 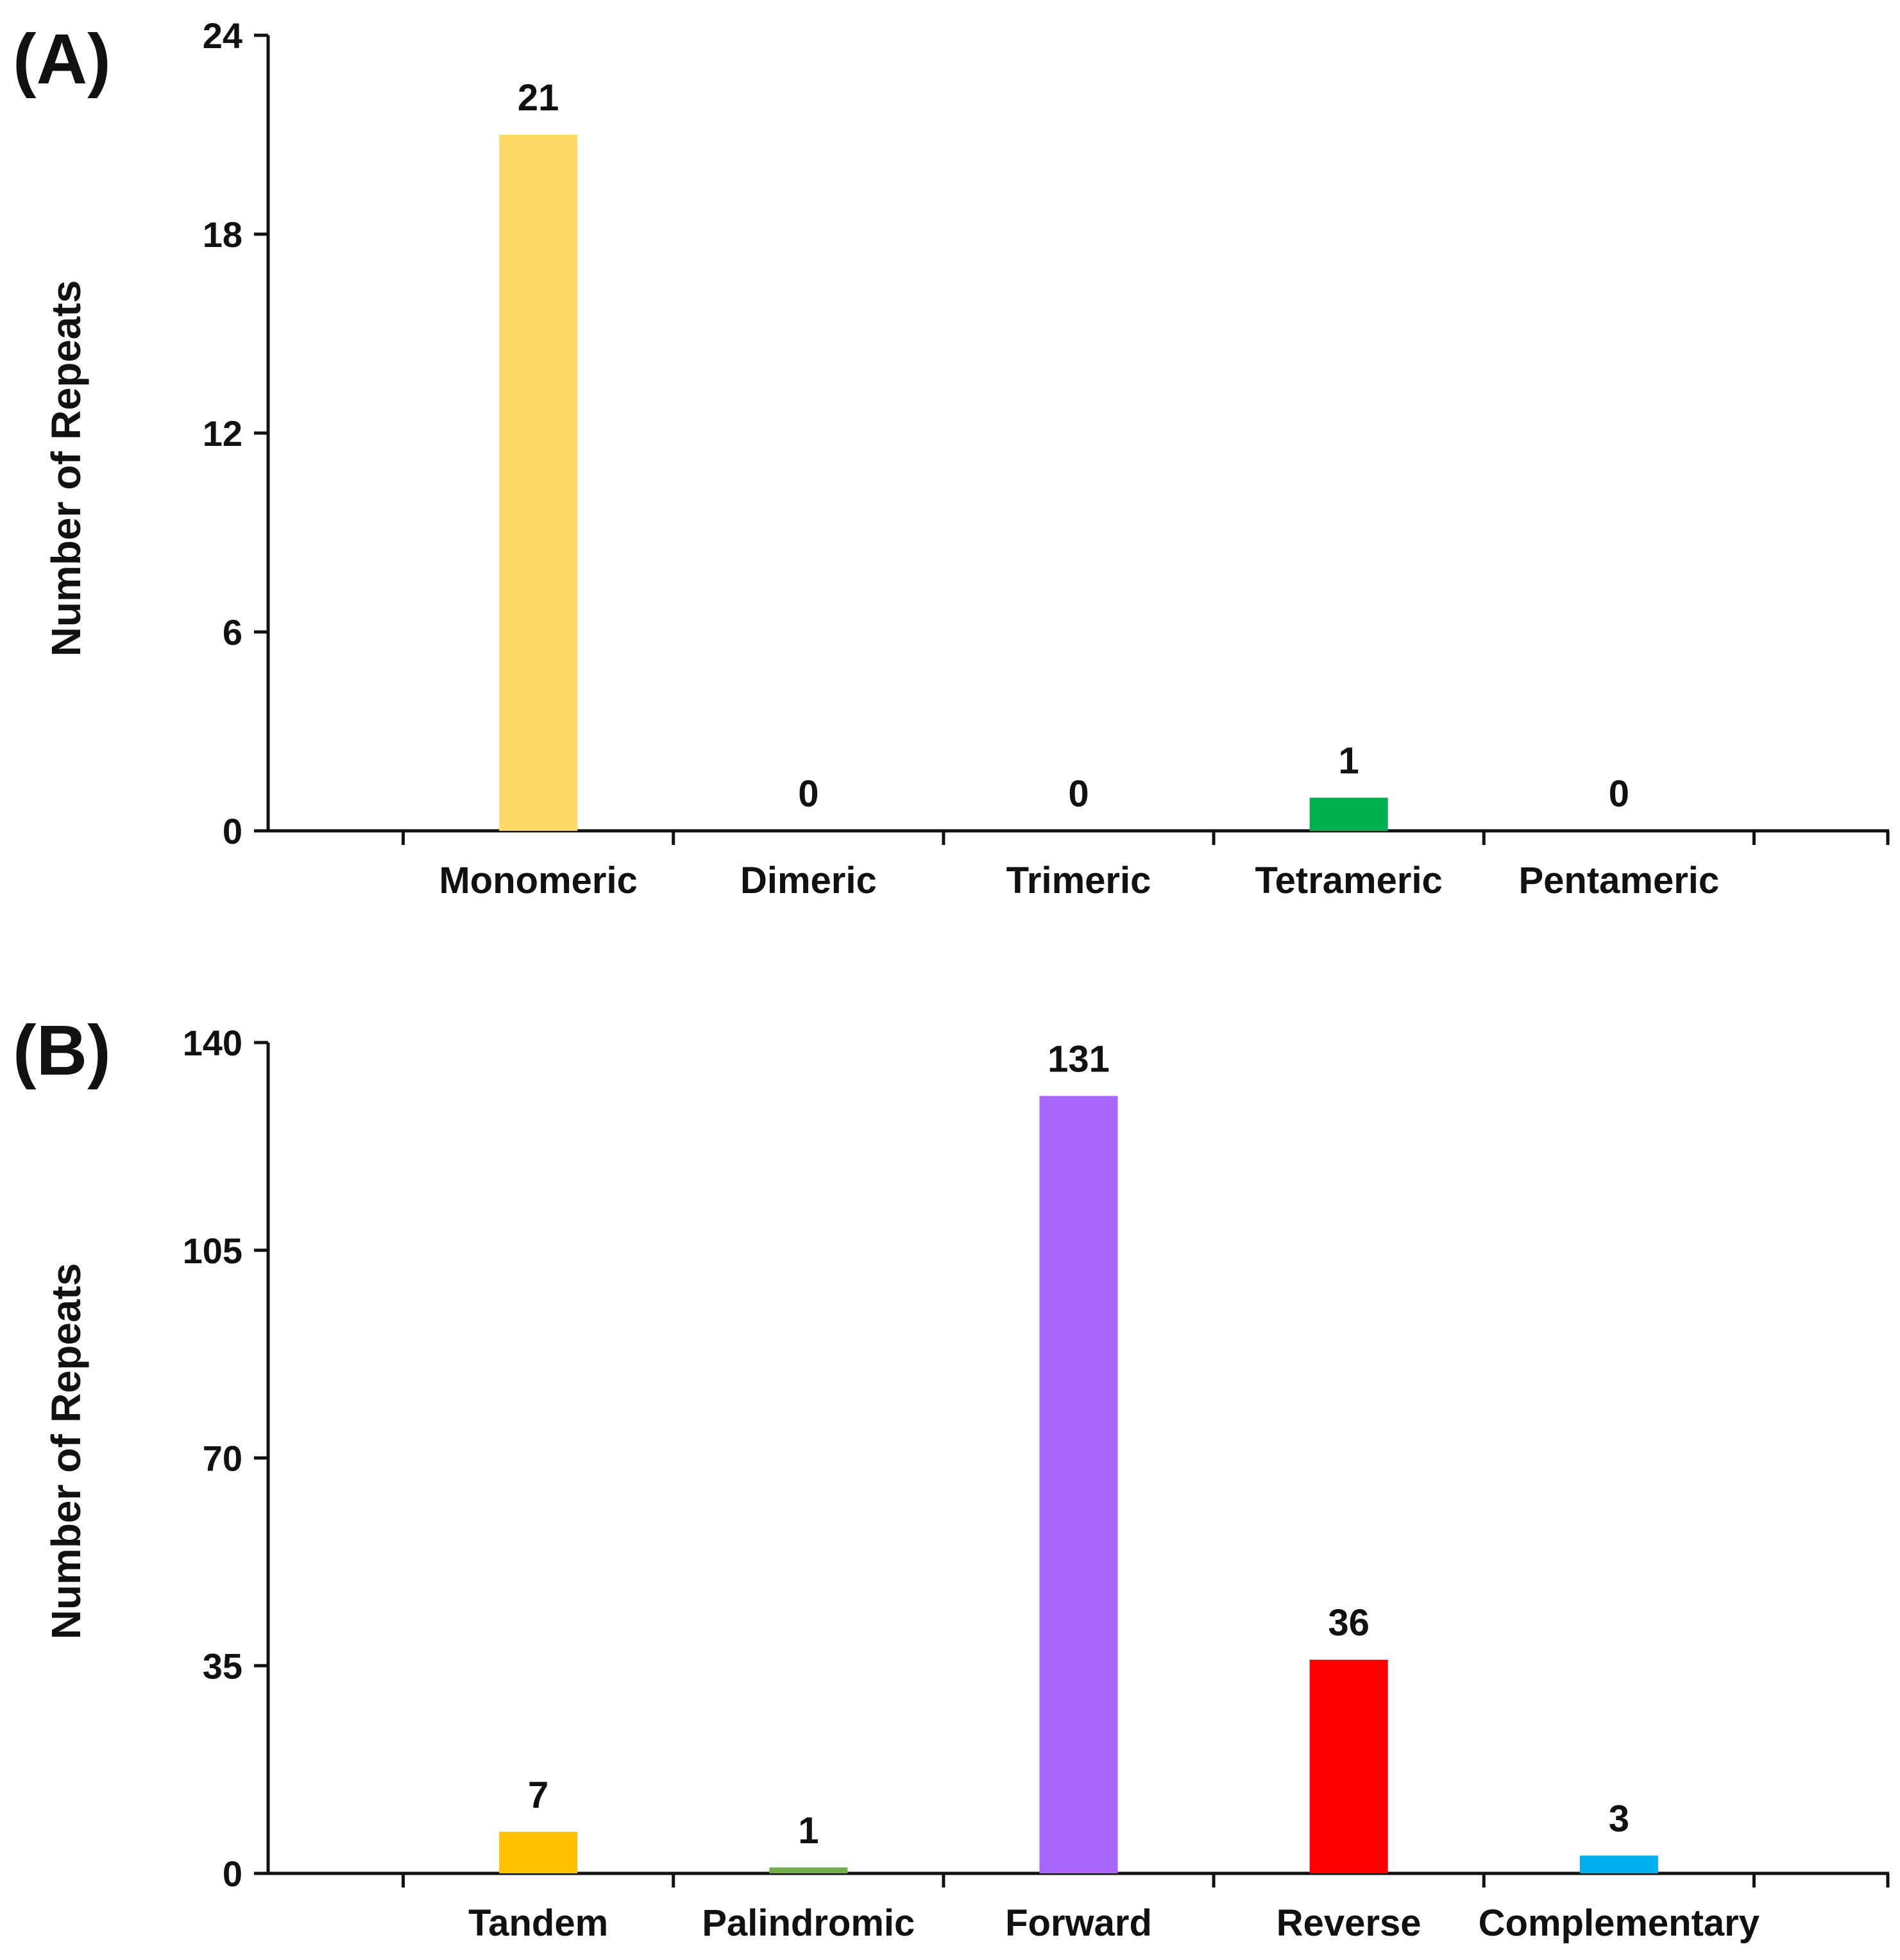 I want to click on value-label-reverse: 36, so click(x=1349, y=1623).